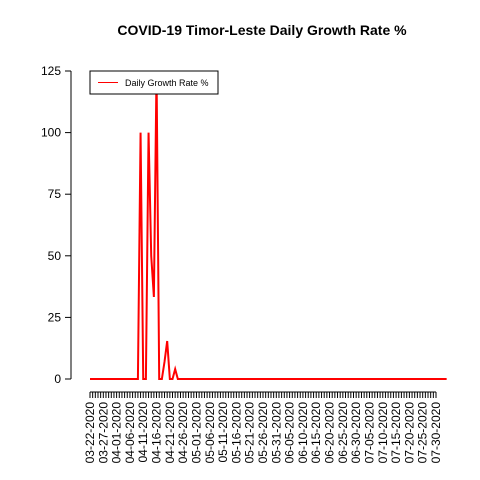 The height and width of the screenshot is (480, 480). Describe the element at coordinates (369, 433) in the screenshot. I see `x-tick-label: 07-05-2020` at that location.